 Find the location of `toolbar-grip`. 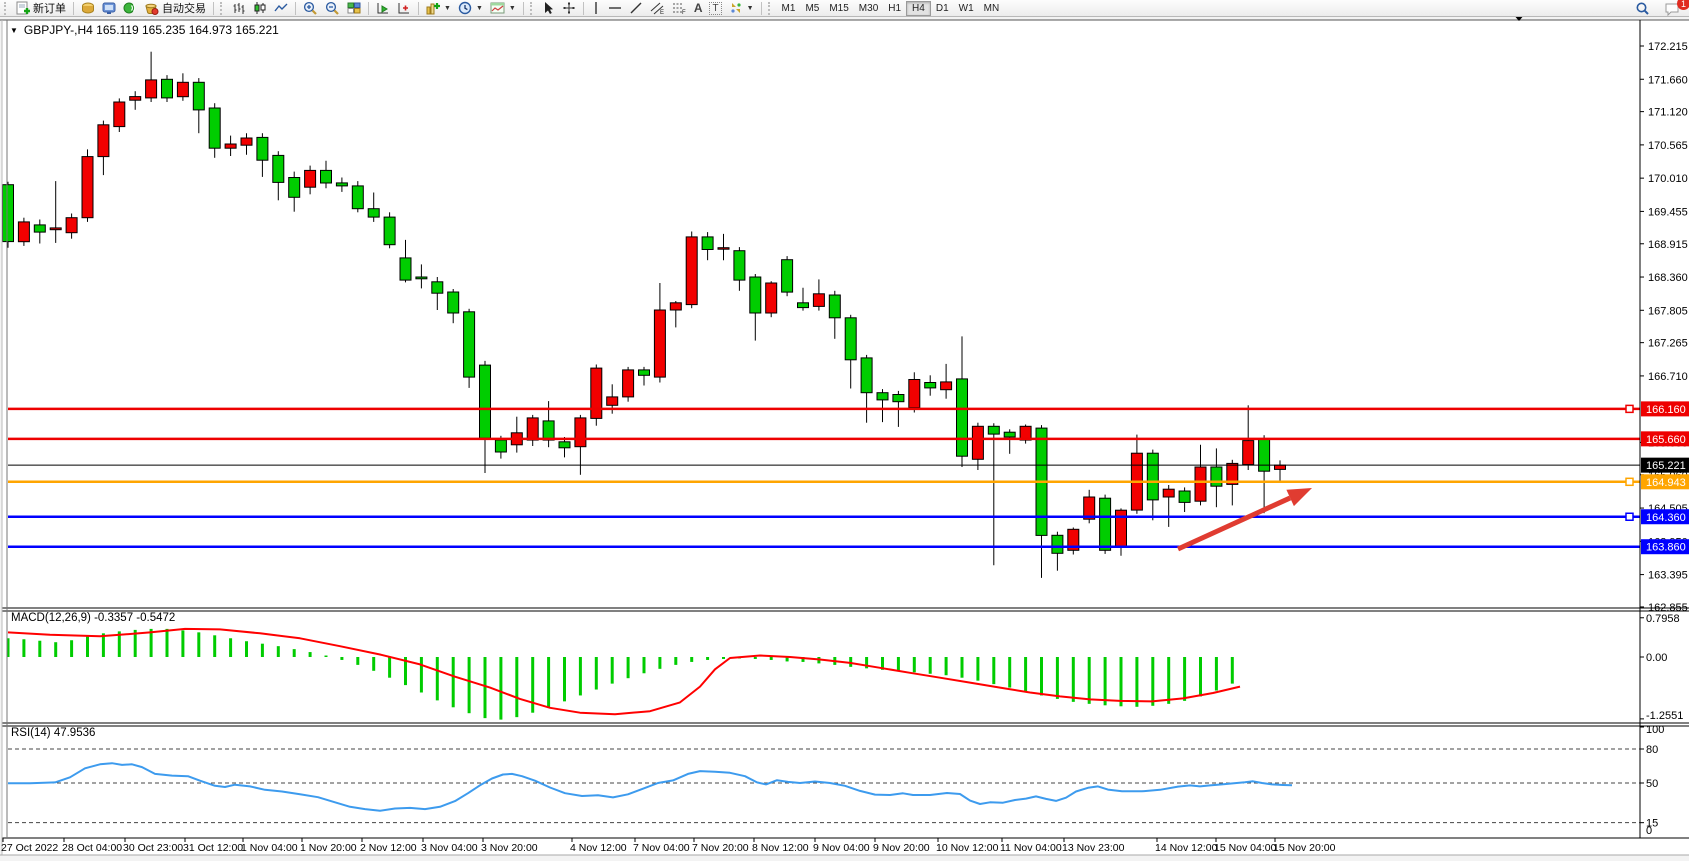

toolbar-grip is located at coordinates (7, 8).